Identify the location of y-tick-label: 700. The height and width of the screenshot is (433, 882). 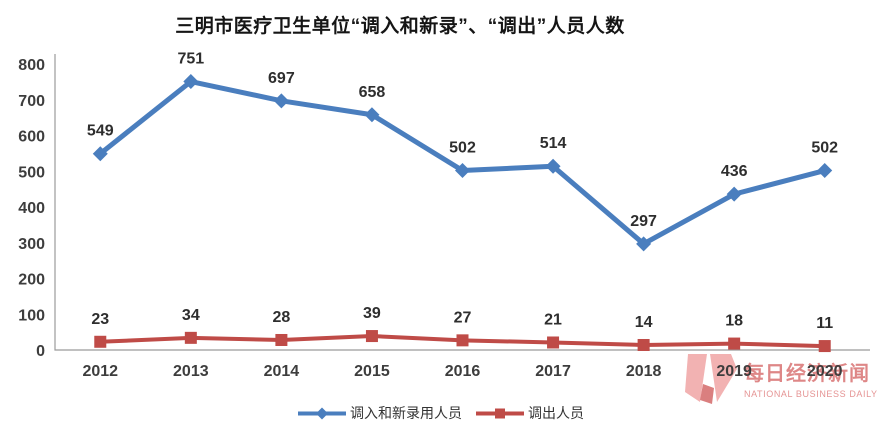
(31, 101).